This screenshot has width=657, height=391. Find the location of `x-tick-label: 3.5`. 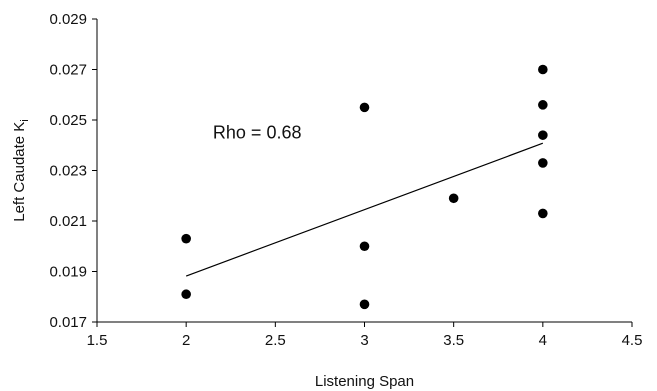

x-tick-label: 3.5 is located at coordinates (453, 340).